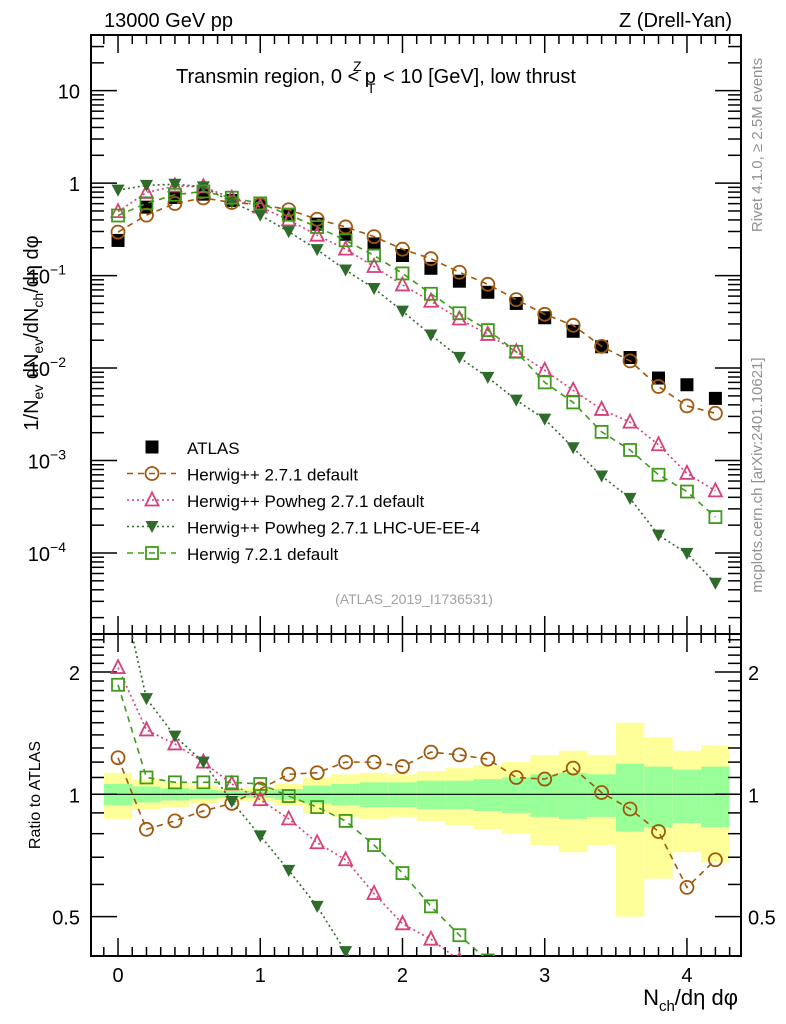  Describe the element at coordinates (117, 976) in the screenshot. I see `x-tick-label: 0` at that location.